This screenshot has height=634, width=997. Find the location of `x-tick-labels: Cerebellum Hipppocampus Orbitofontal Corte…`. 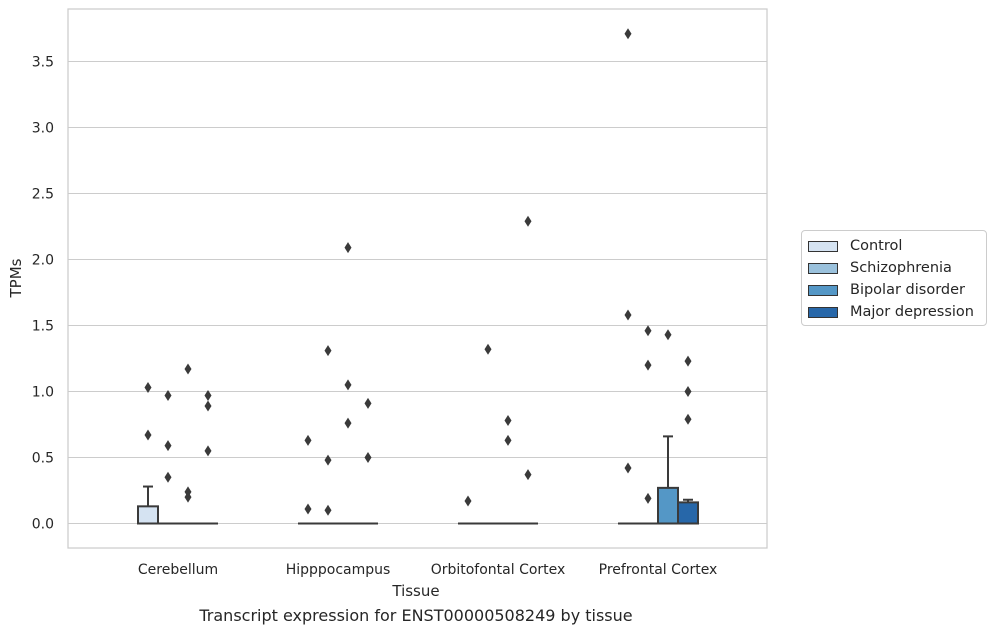

x-tick-labels: Cerebellum Hipppocampus Orbitofontal Corte… is located at coordinates (427, 570).